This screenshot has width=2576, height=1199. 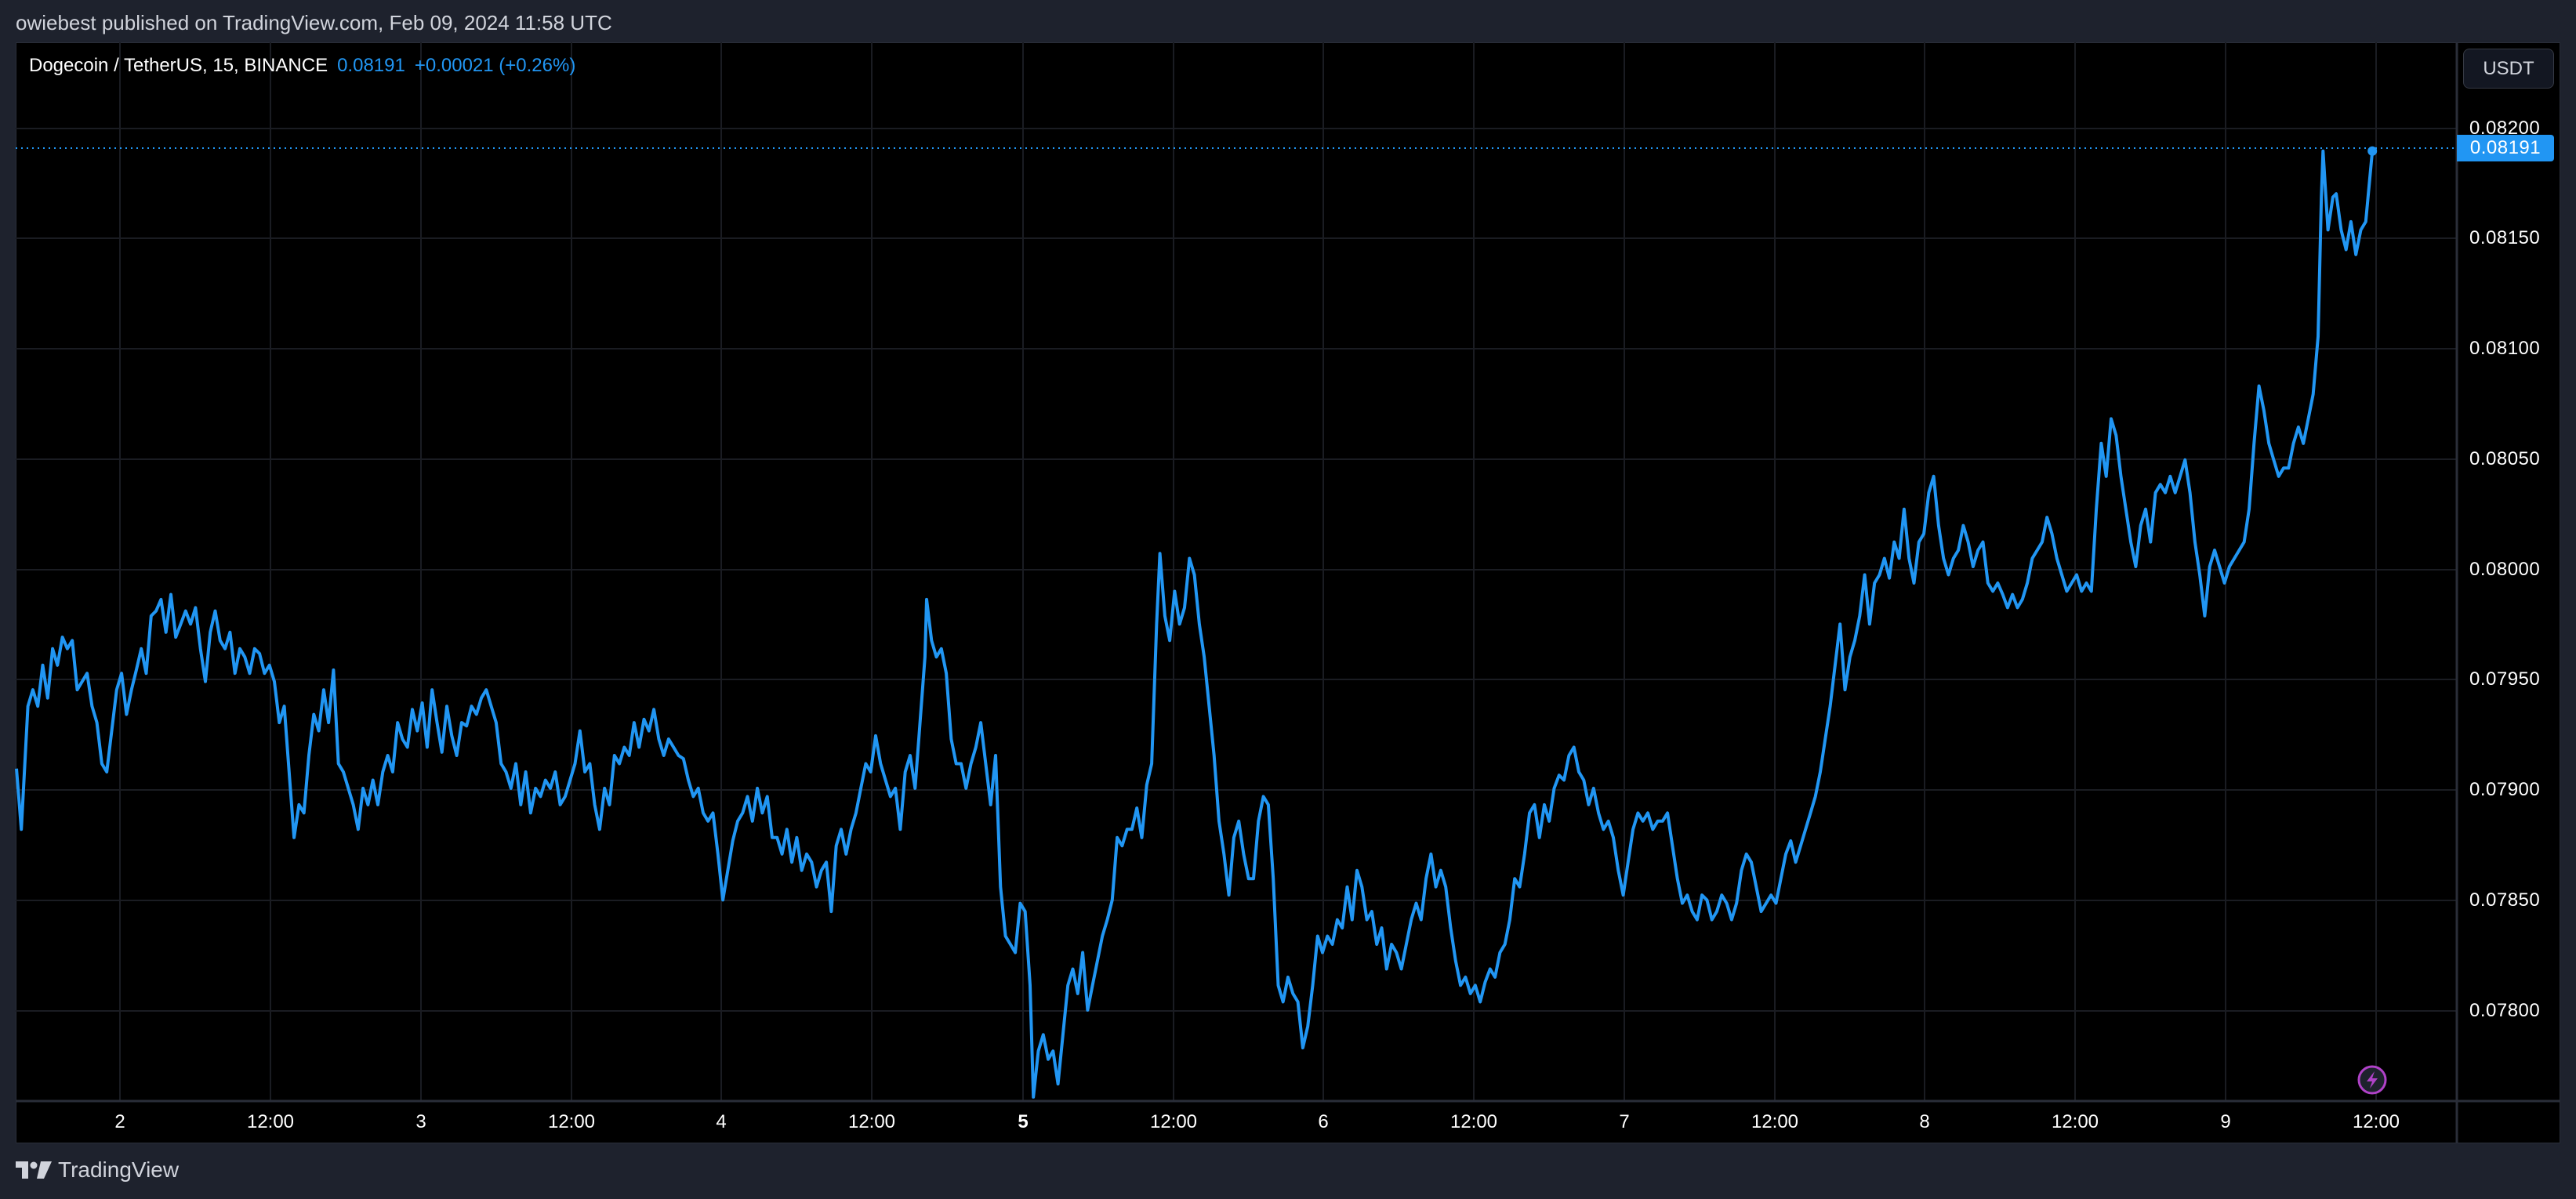 I want to click on currency-button: USDT, so click(x=2508, y=69).